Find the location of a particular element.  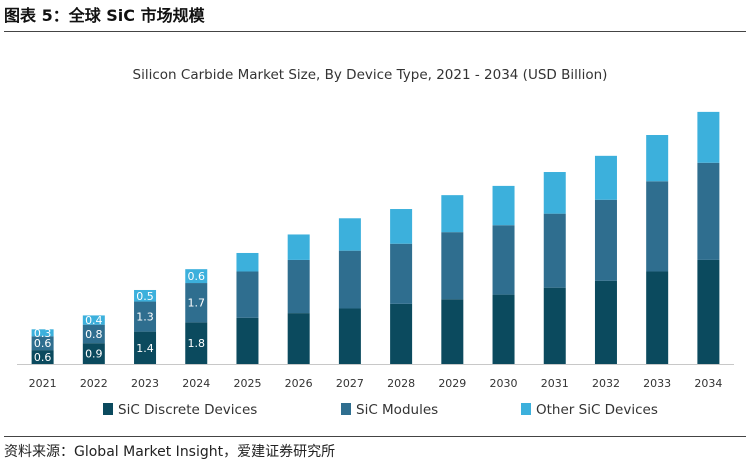

x-tick-2027: 2027 is located at coordinates (350, 383).